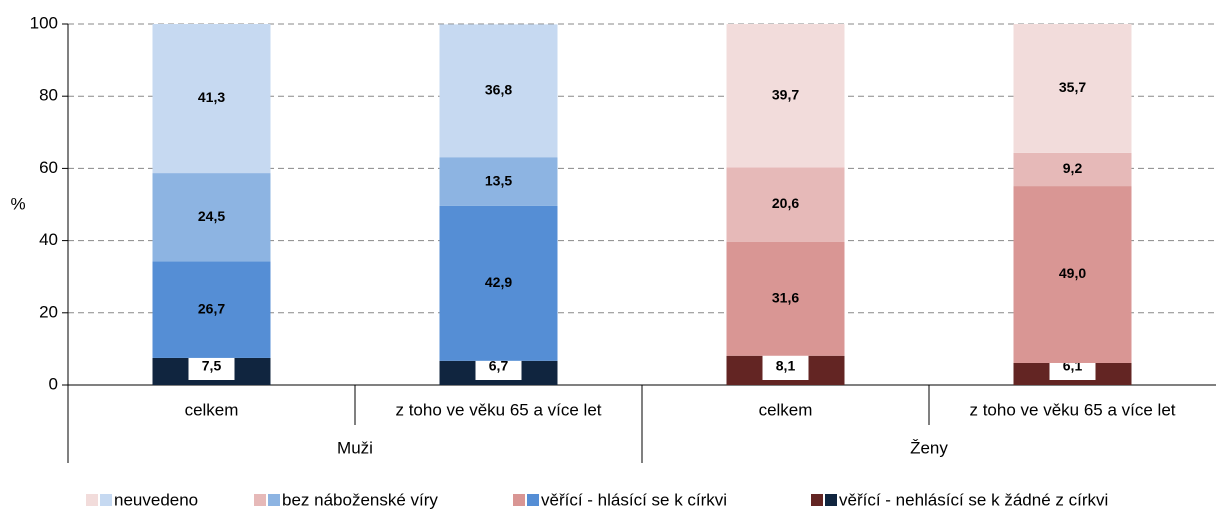  Describe the element at coordinates (499, 366) in the screenshot. I see `value-label: 6,7` at that location.